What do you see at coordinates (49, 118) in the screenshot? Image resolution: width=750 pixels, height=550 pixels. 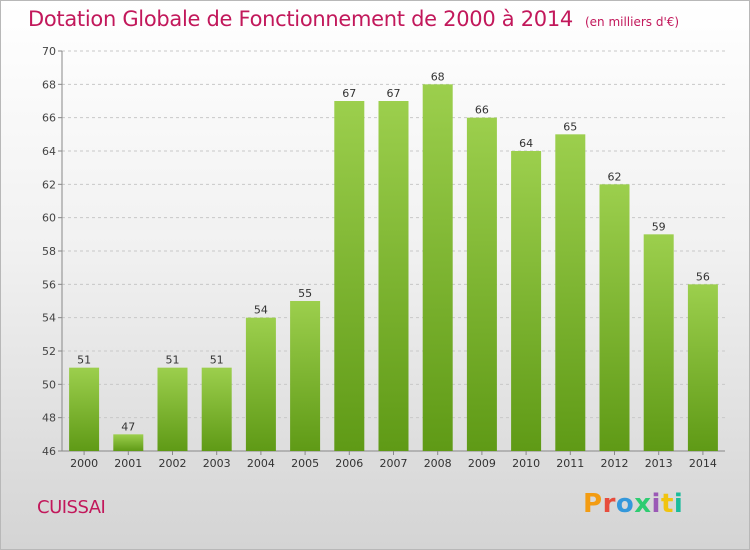 I see `y-tick-label: 66` at bounding box center [49, 118].